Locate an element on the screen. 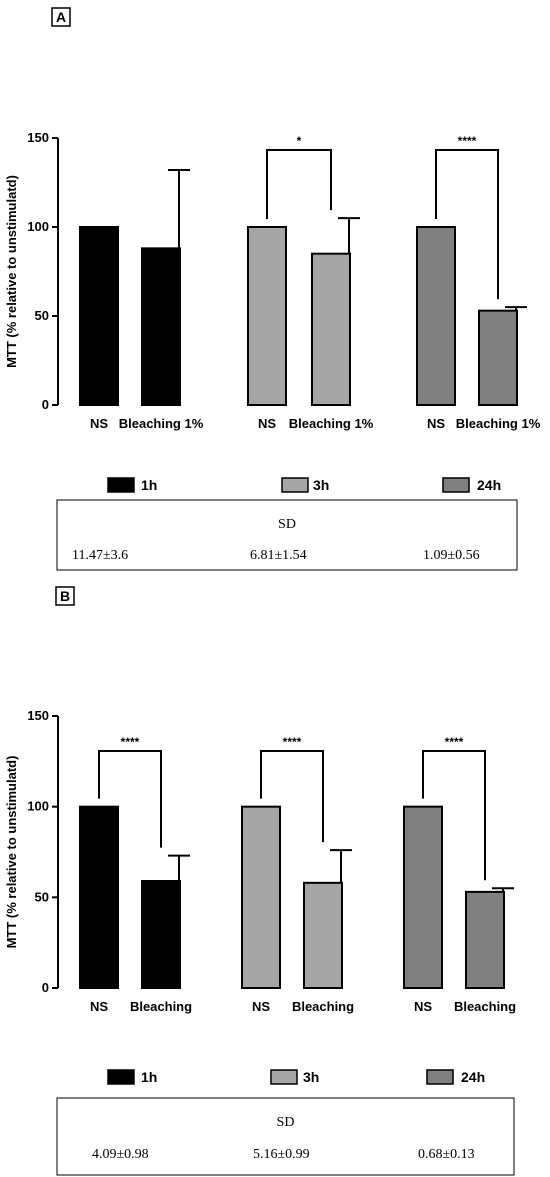  panel-b-y-tick-label: 50 is located at coordinates (42, 896).